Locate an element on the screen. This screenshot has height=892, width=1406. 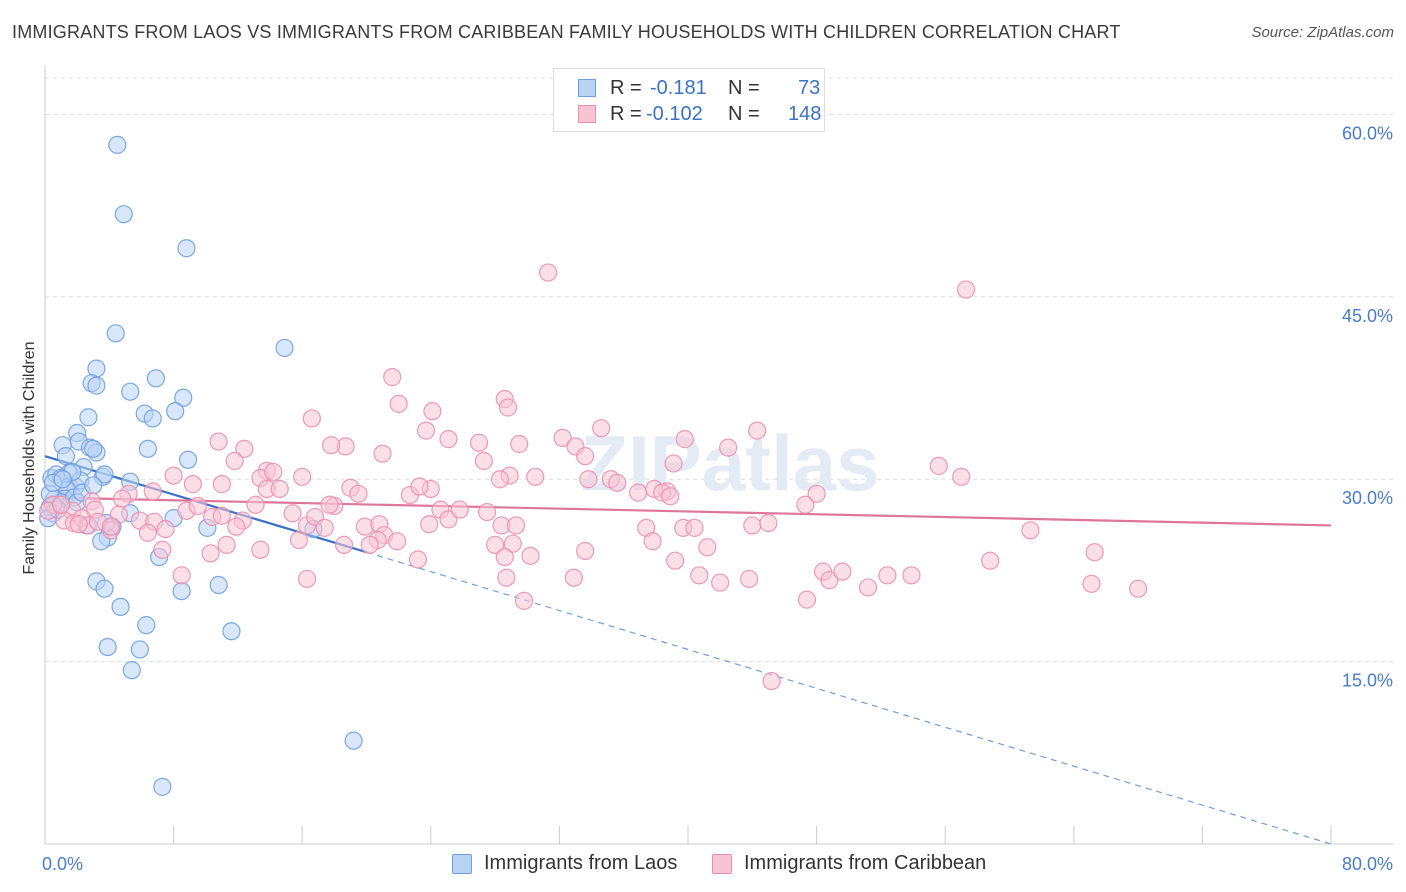
bottom-legend-swatch-caribbean is located at coordinates (722, 864).